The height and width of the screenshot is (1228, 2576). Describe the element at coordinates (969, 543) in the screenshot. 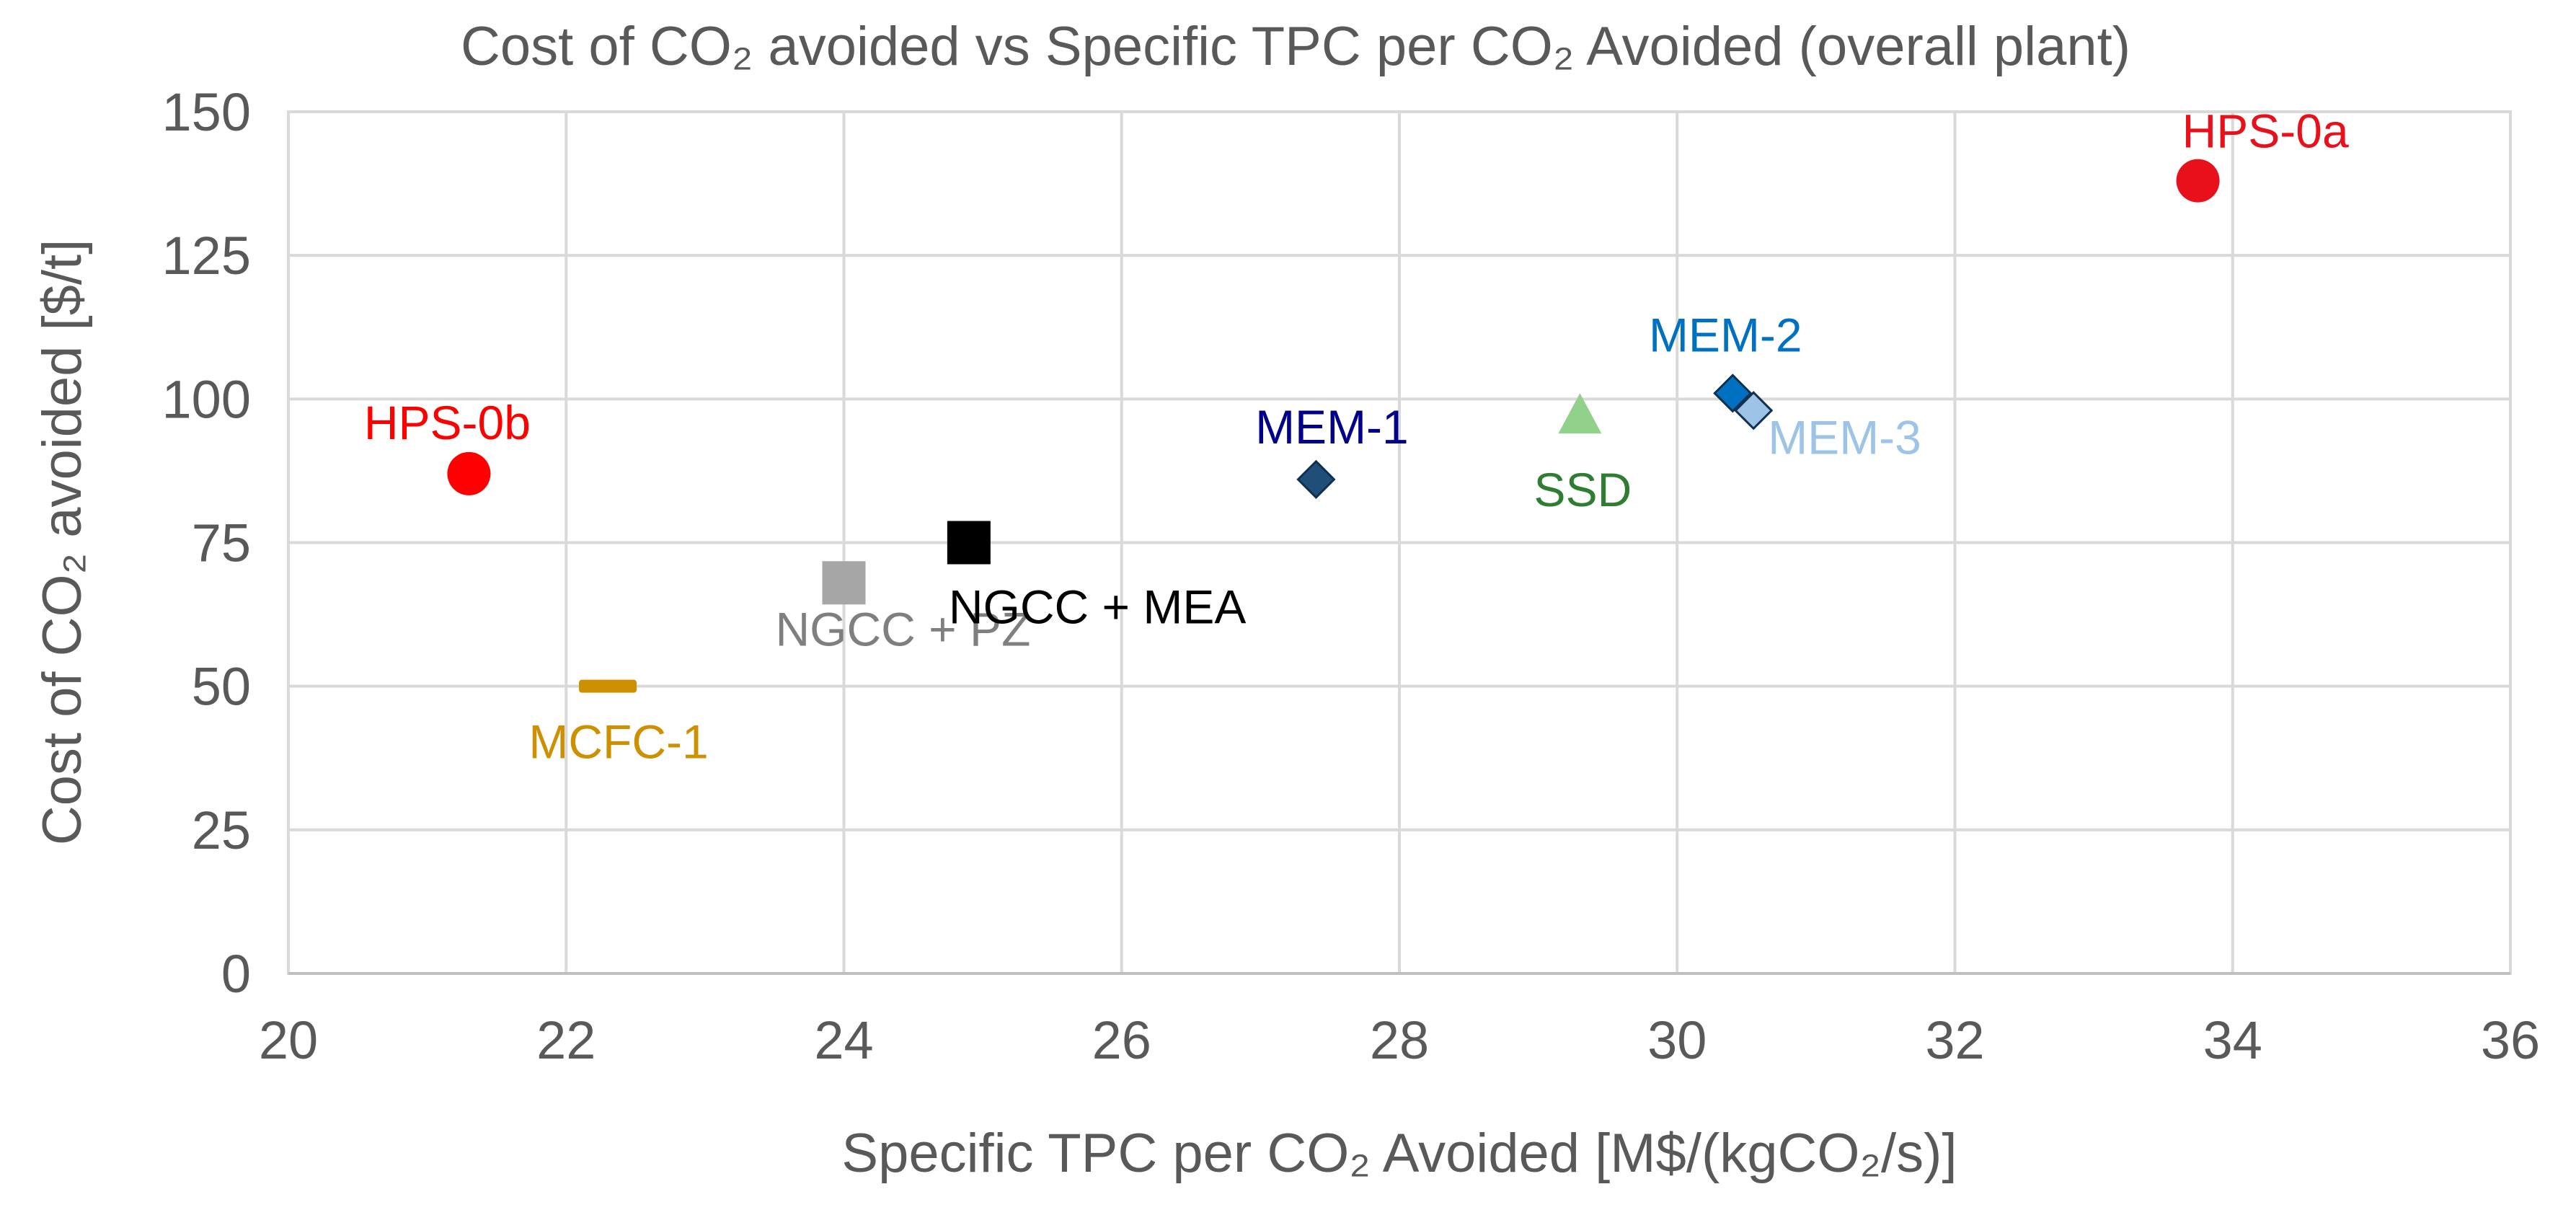

I see `point-ngcc-mea` at that location.